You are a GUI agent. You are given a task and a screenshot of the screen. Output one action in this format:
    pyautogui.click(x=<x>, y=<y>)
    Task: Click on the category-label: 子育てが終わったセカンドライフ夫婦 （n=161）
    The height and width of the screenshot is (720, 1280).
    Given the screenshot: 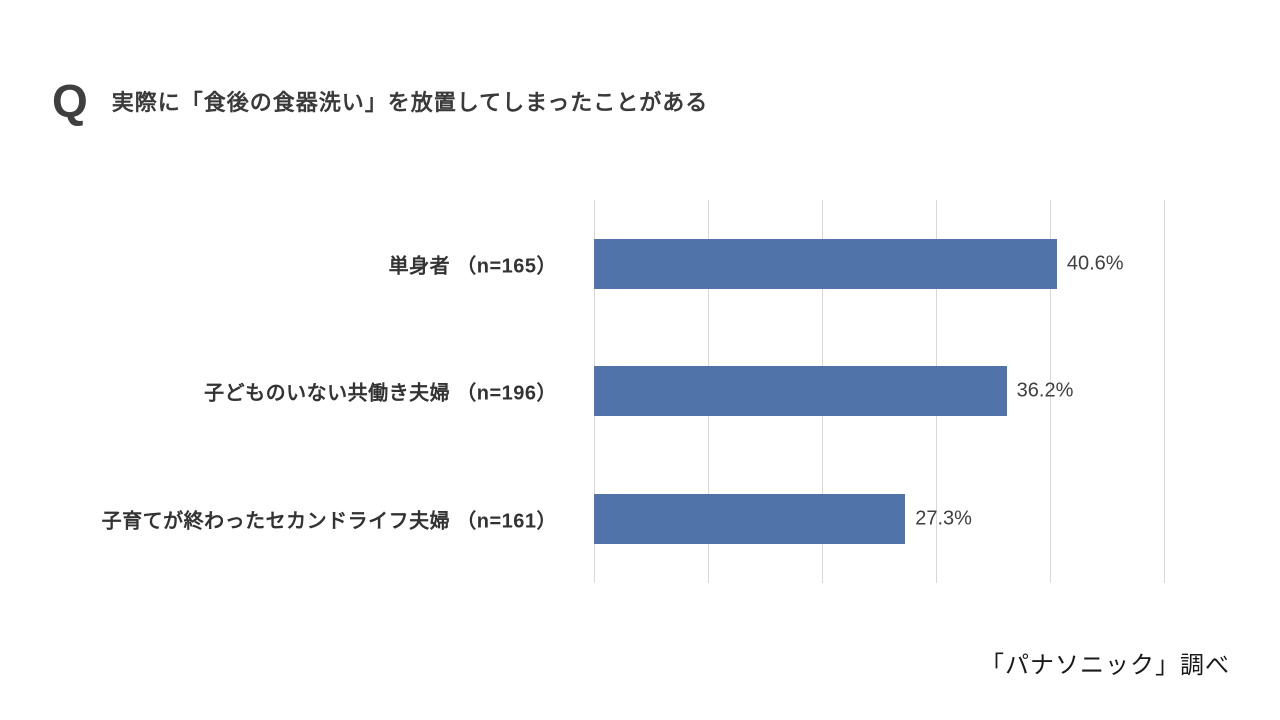 What is the action you would take?
    pyautogui.click(x=329, y=521)
    